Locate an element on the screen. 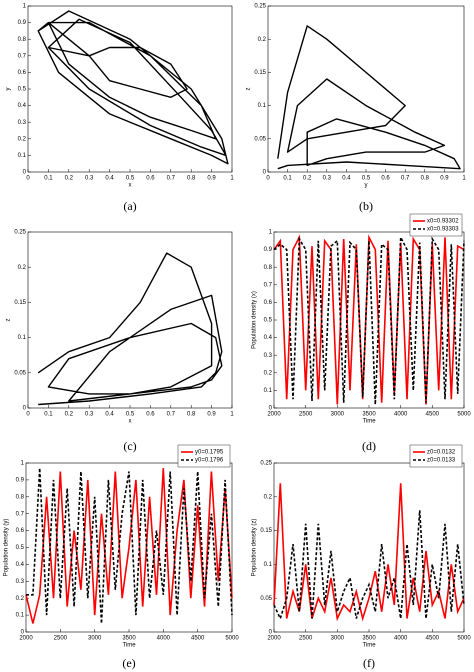  x-axis-label: Time is located at coordinates (129, 646).